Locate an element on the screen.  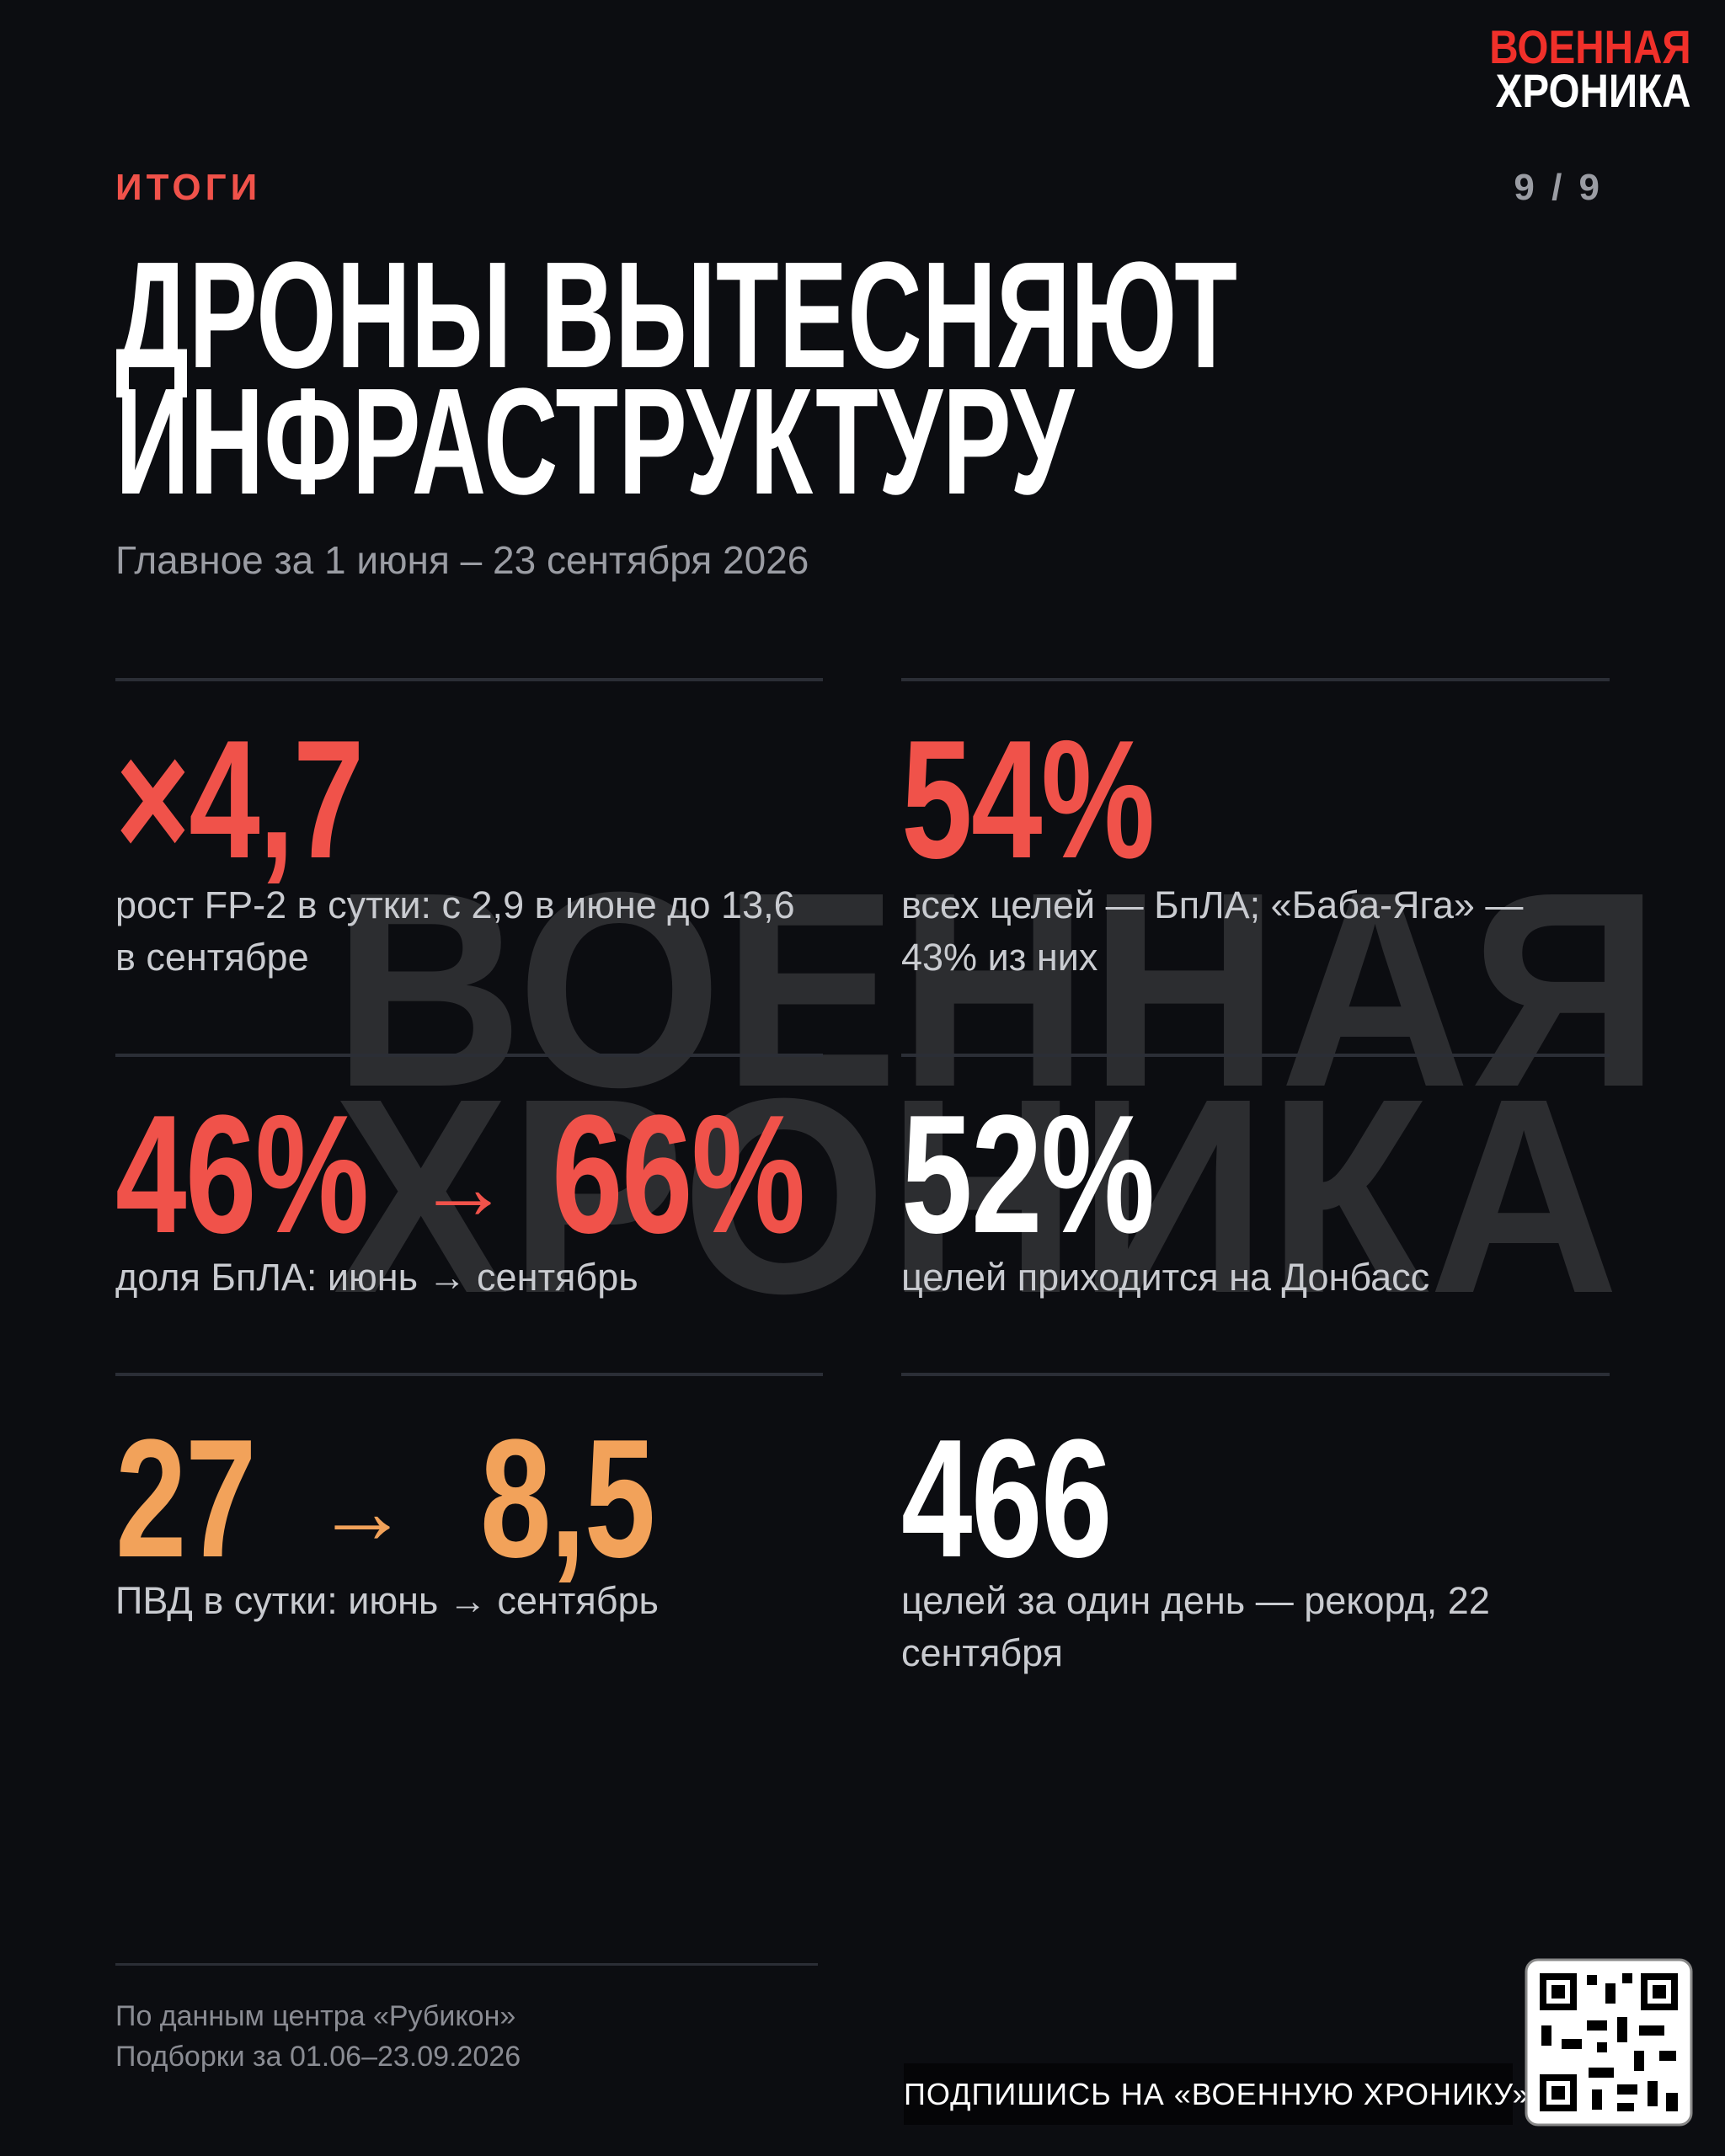
brand-logo: ВОЕННАЯ ХРОНИКА is located at coordinates (1590, 68).